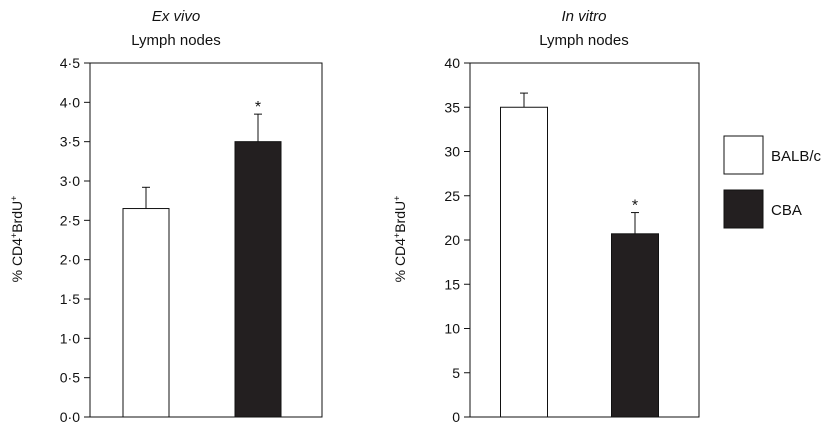  Describe the element at coordinates (70, 63) in the screenshot. I see `y-tick-label: 4·5` at that location.